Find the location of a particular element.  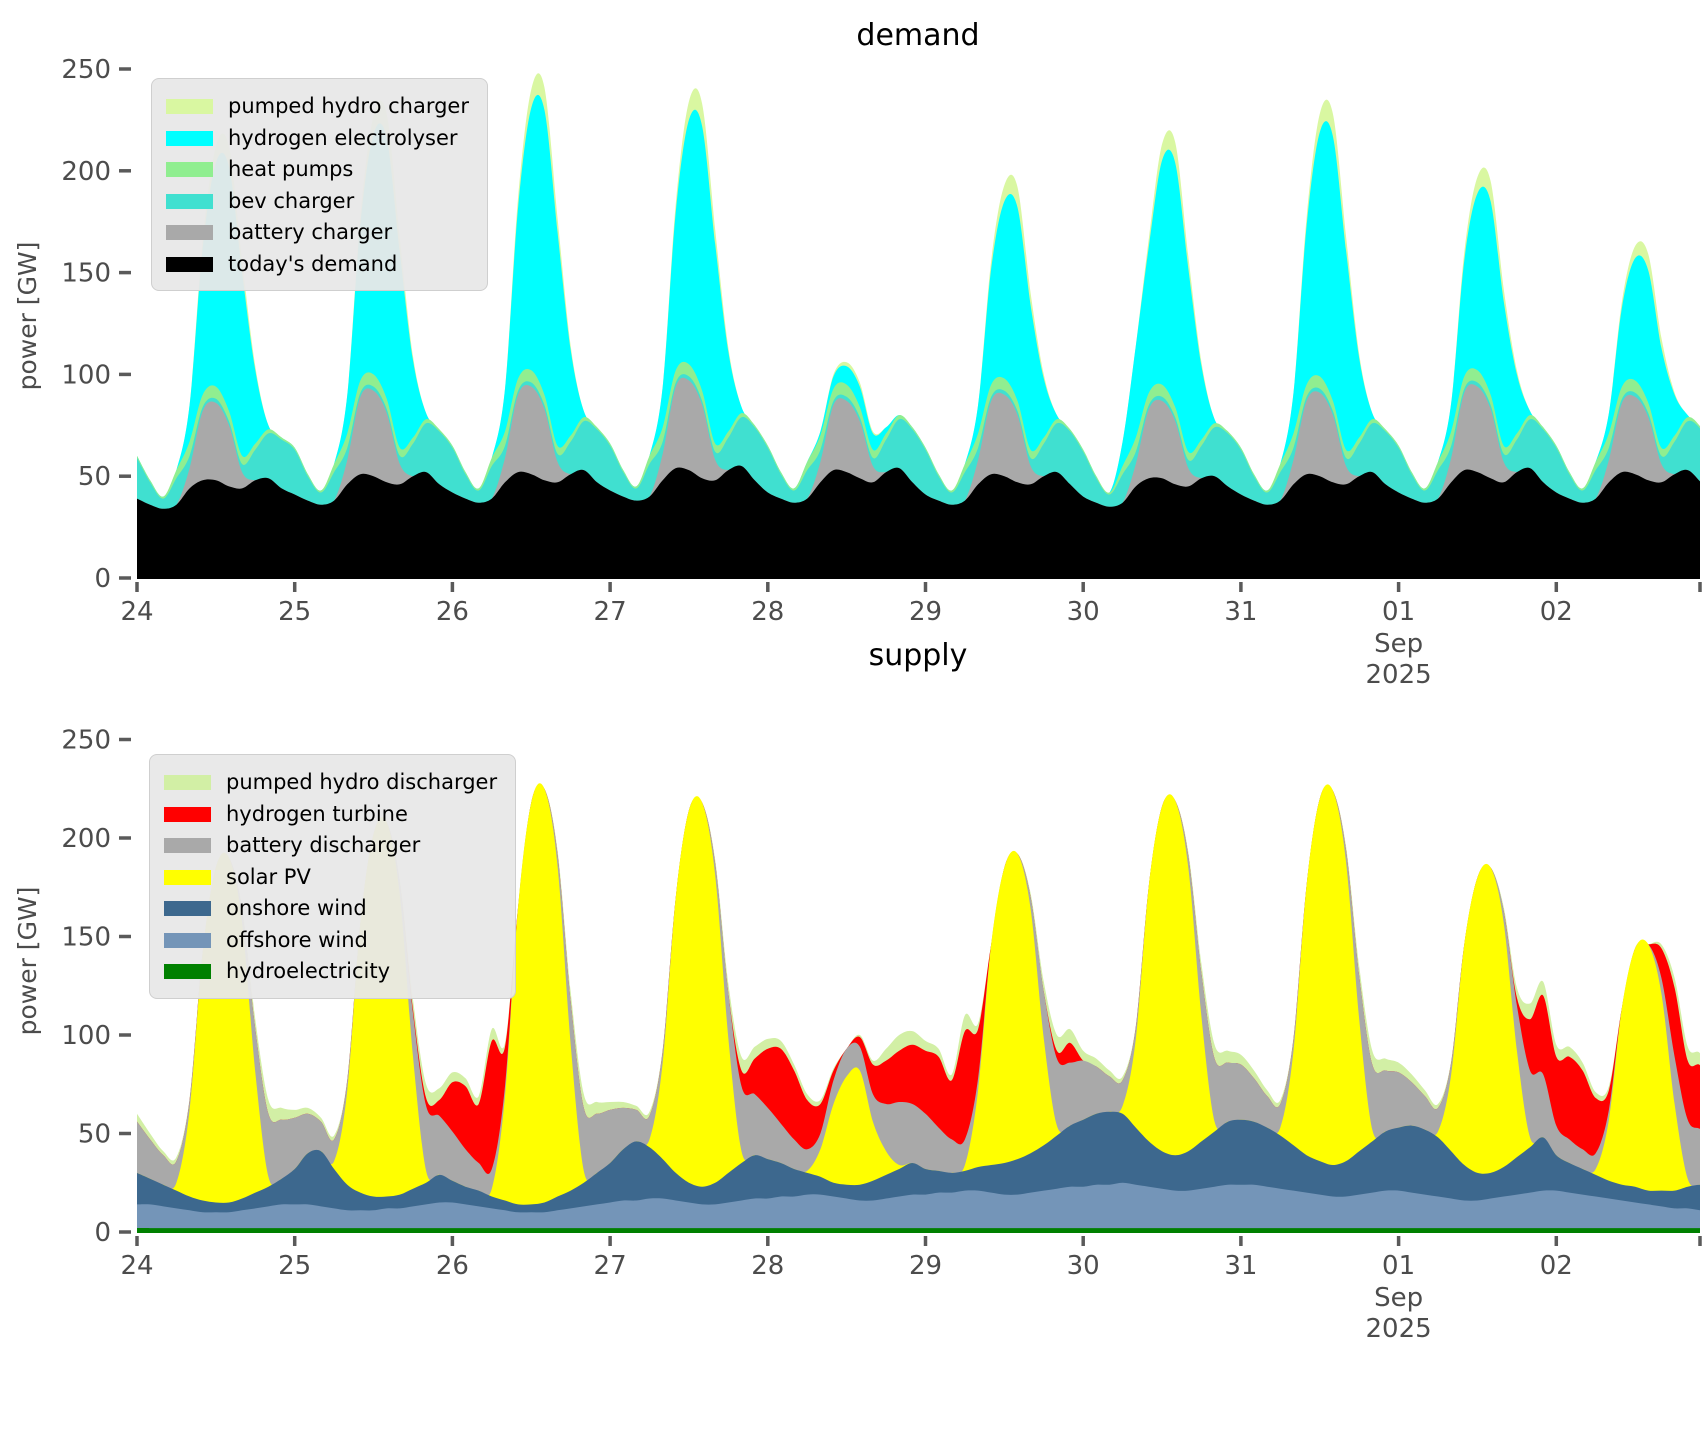

legend-item-hydrogen-turbine: hydrogen turbine is located at coordinates (330, 815).